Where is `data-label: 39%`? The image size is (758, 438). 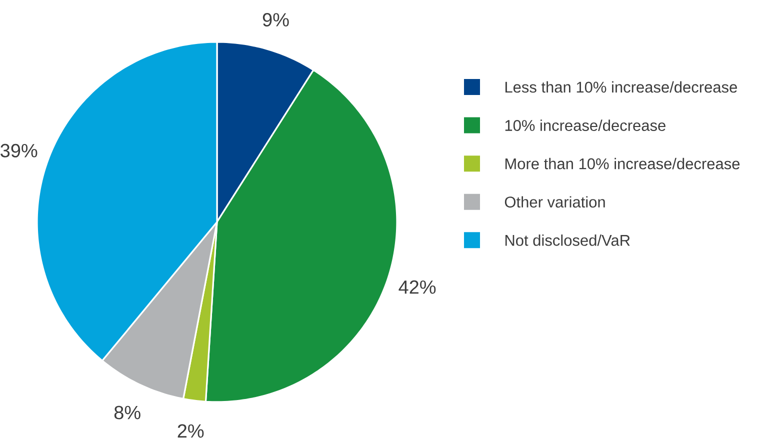 data-label: 39% is located at coordinates (19, 151).